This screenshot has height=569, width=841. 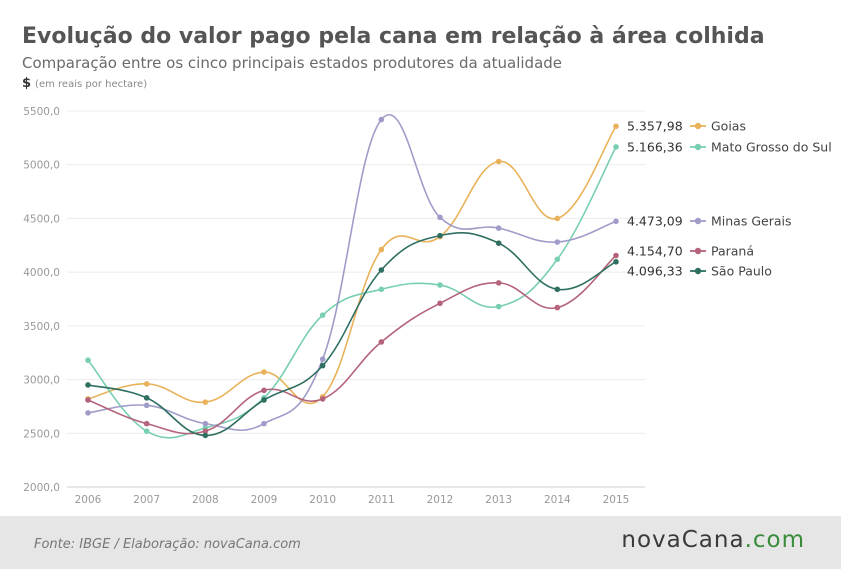 I want to click on legend-label: Minas Gerais, so click(x=751, y=221).